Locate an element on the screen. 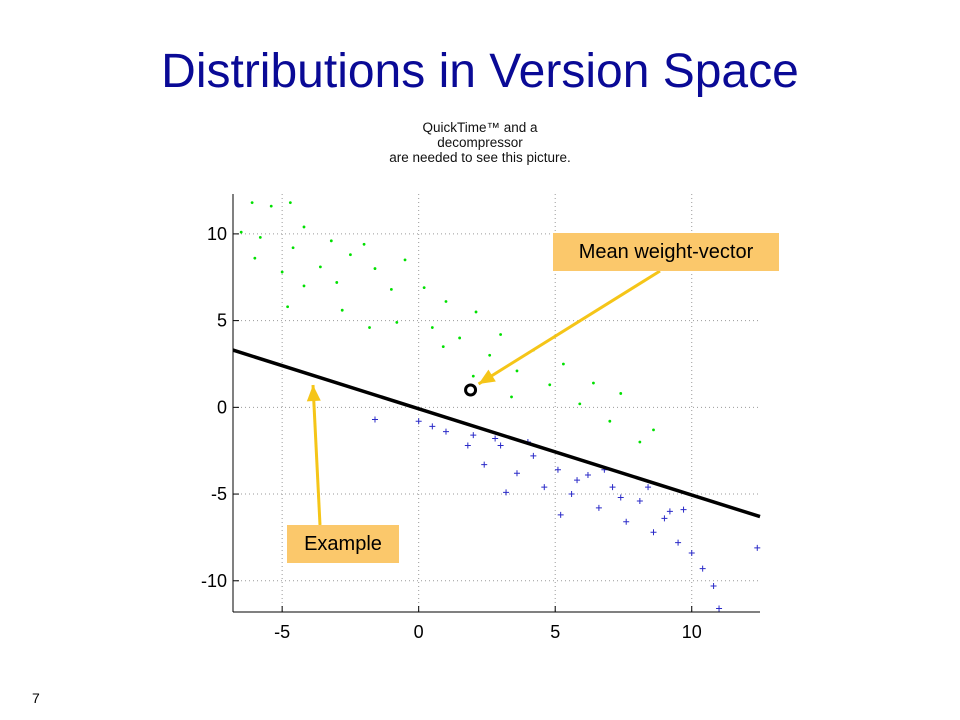 This screenshot has height=720, width=960. quicktime-line-2: decompressor is located at coordinates (480, 142).